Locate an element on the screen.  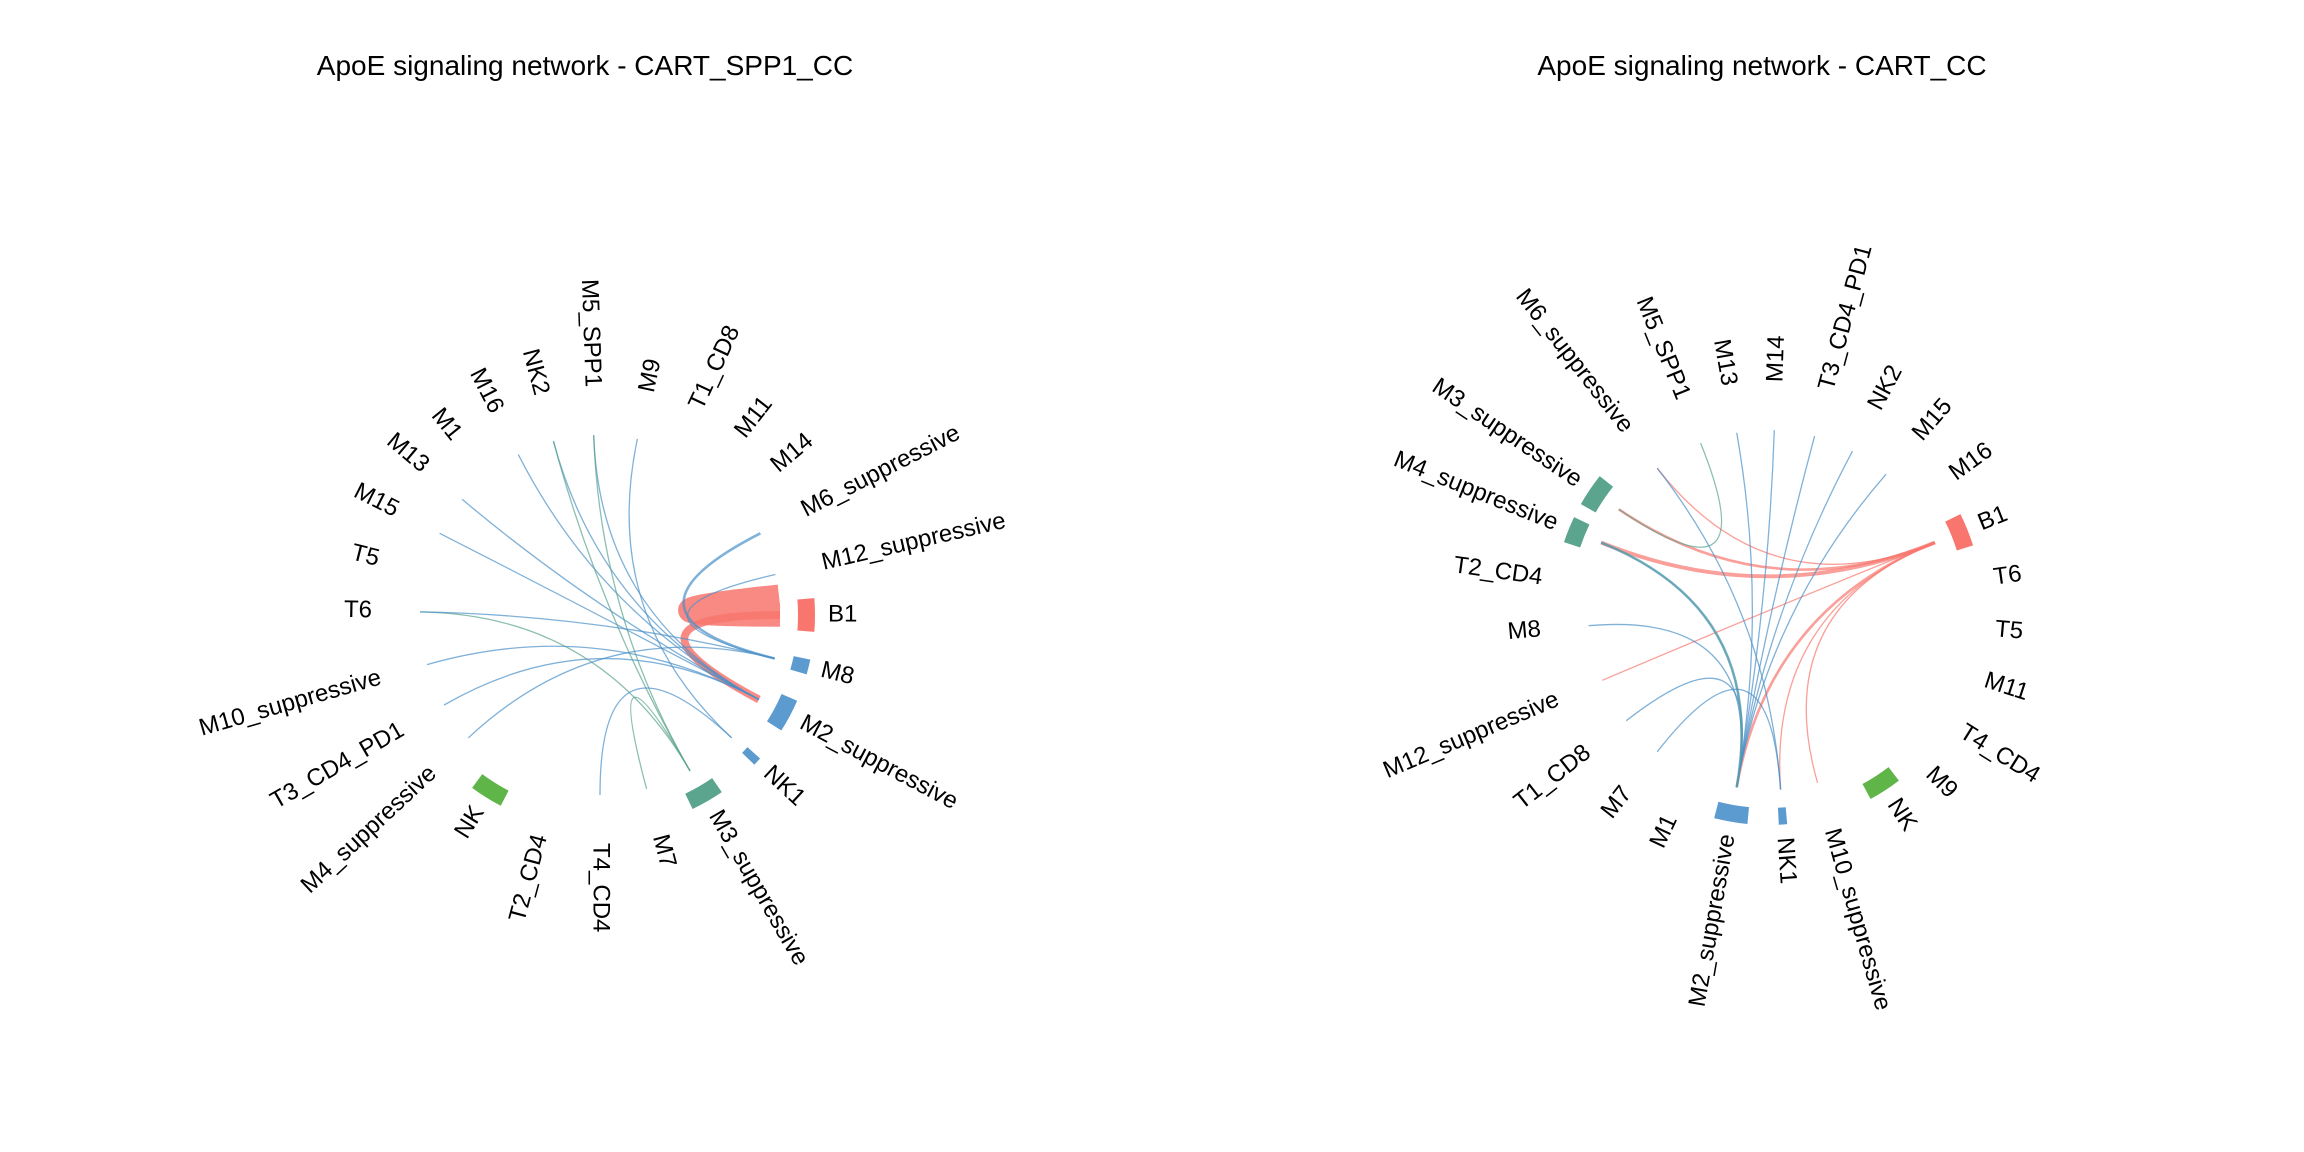
node-label-t3_cd4_pd1: T3_CD4_PD1 is located at coordinates (1845, 317).